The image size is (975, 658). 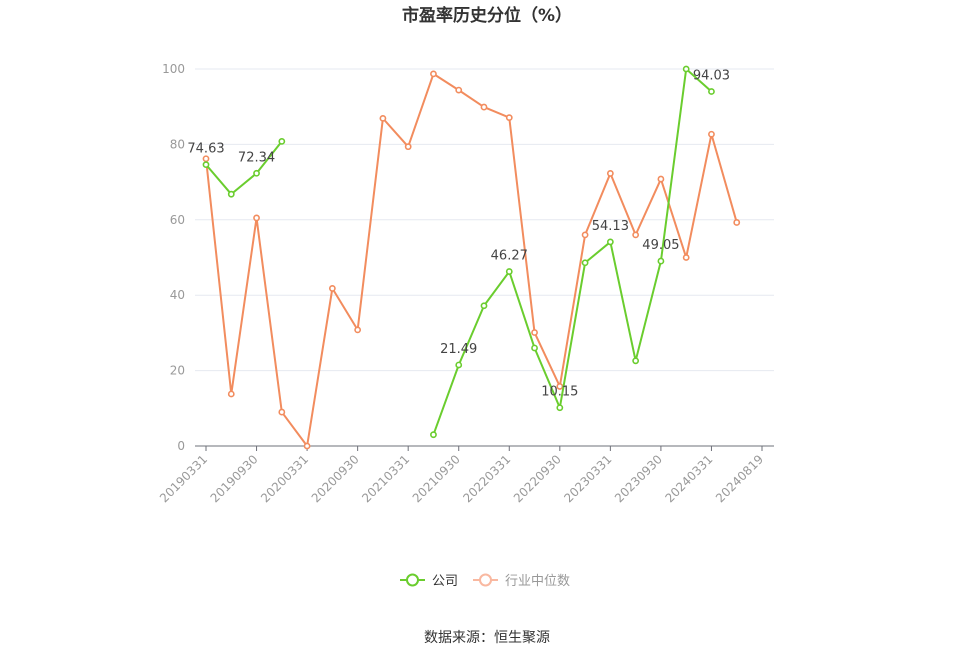 I want to click on data-label: 72.34, so click(x=256, y=157).